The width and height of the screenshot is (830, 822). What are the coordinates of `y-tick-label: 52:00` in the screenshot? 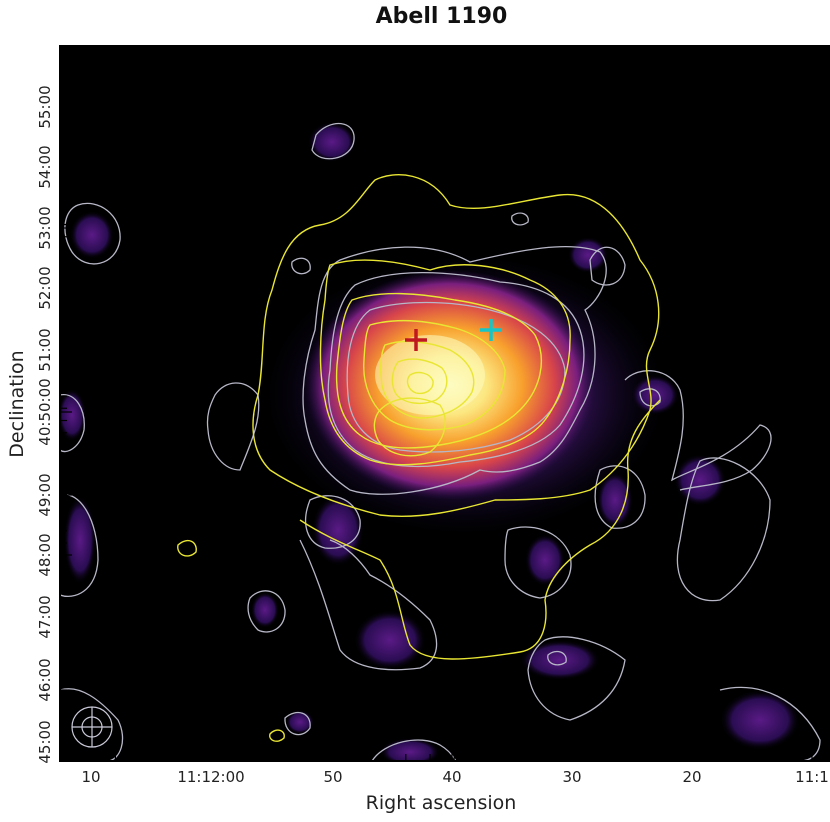 It's located at (45, 287).